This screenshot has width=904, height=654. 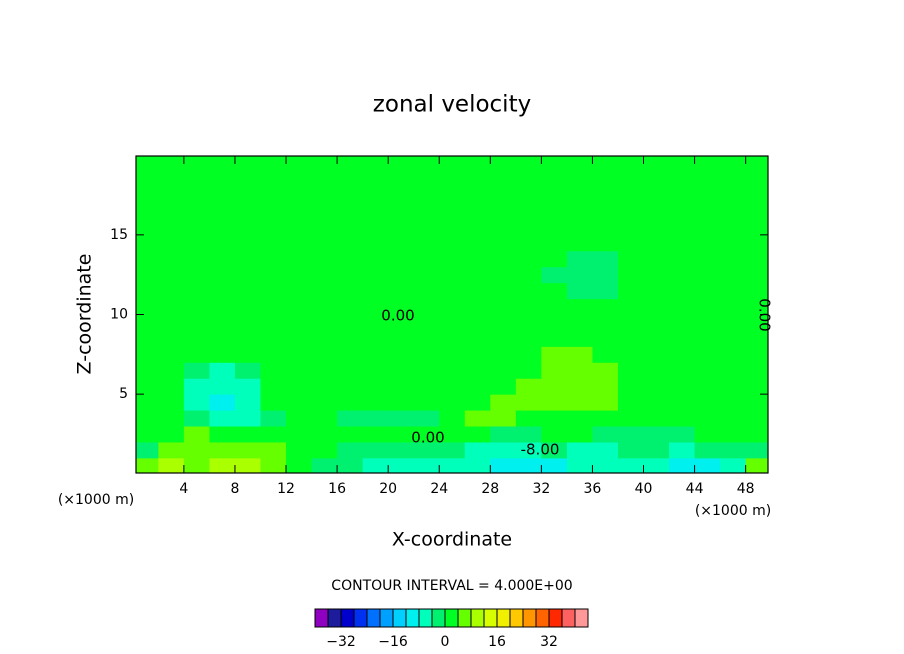 What do you see at coordinates (286, 489) in the screenshot?
I see `x-tick-label: 12` at bounding box center [286, 489].